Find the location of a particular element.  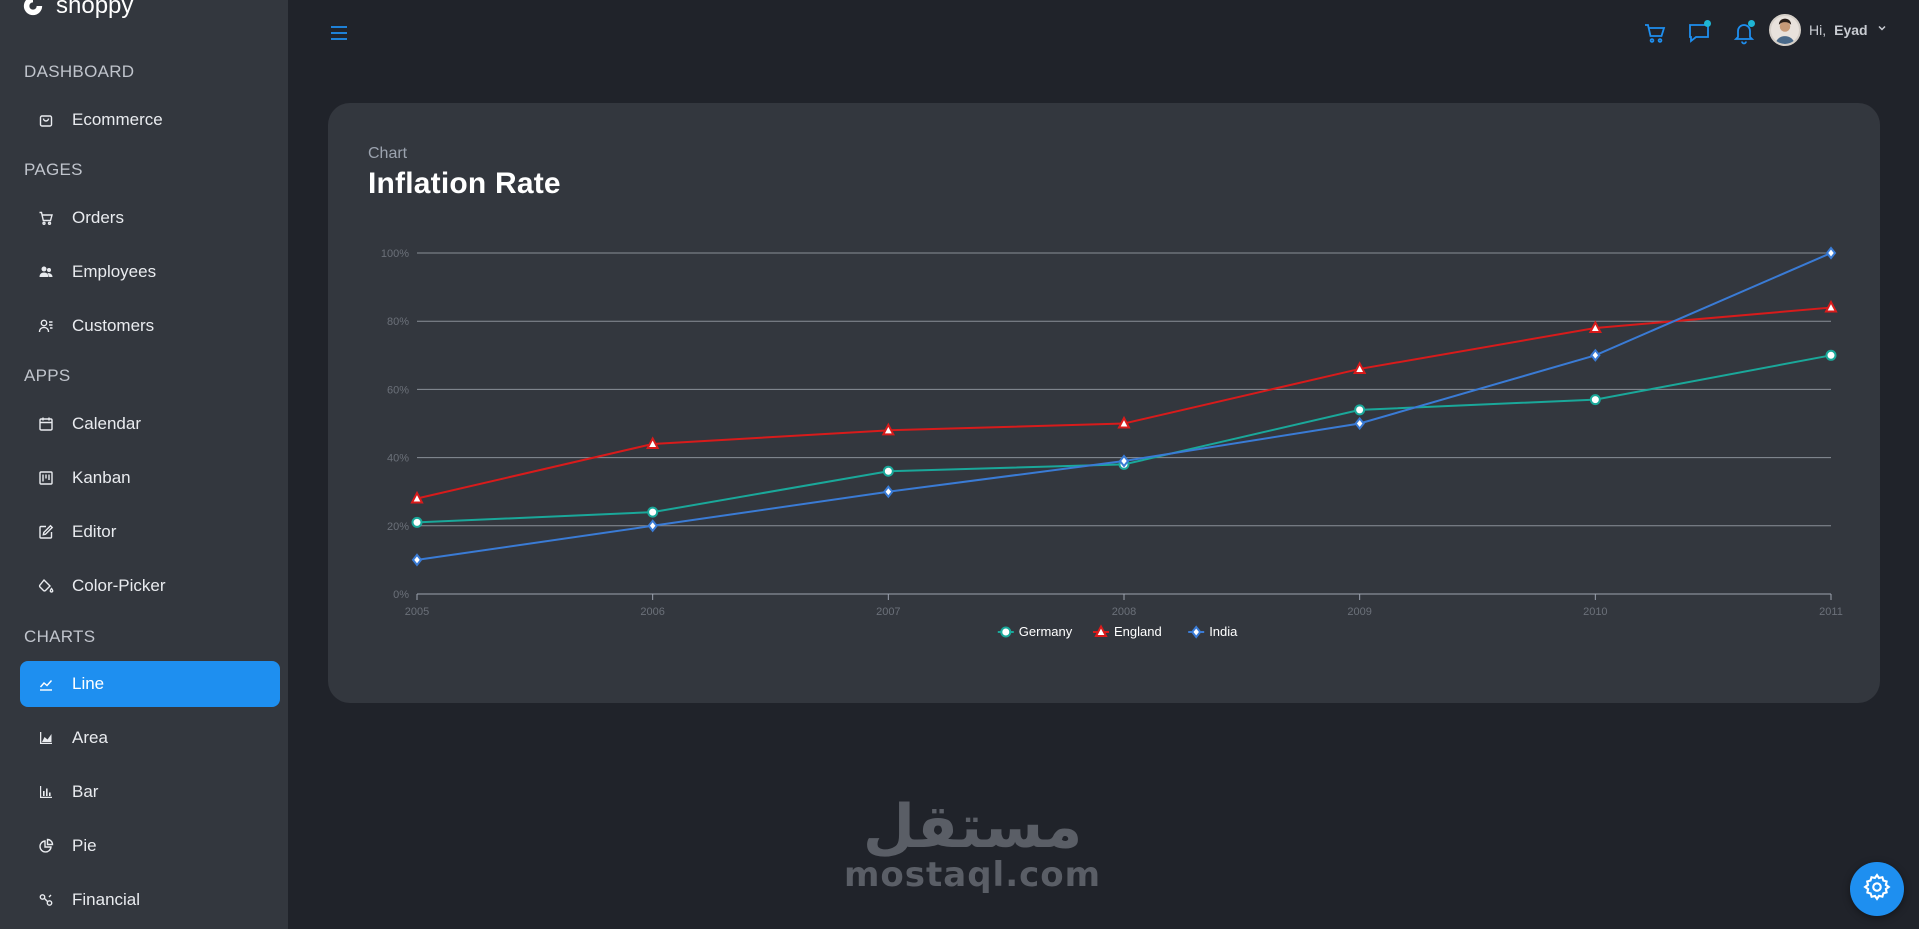

x-tick-label: 2007 is located at coordinates (888, 612).